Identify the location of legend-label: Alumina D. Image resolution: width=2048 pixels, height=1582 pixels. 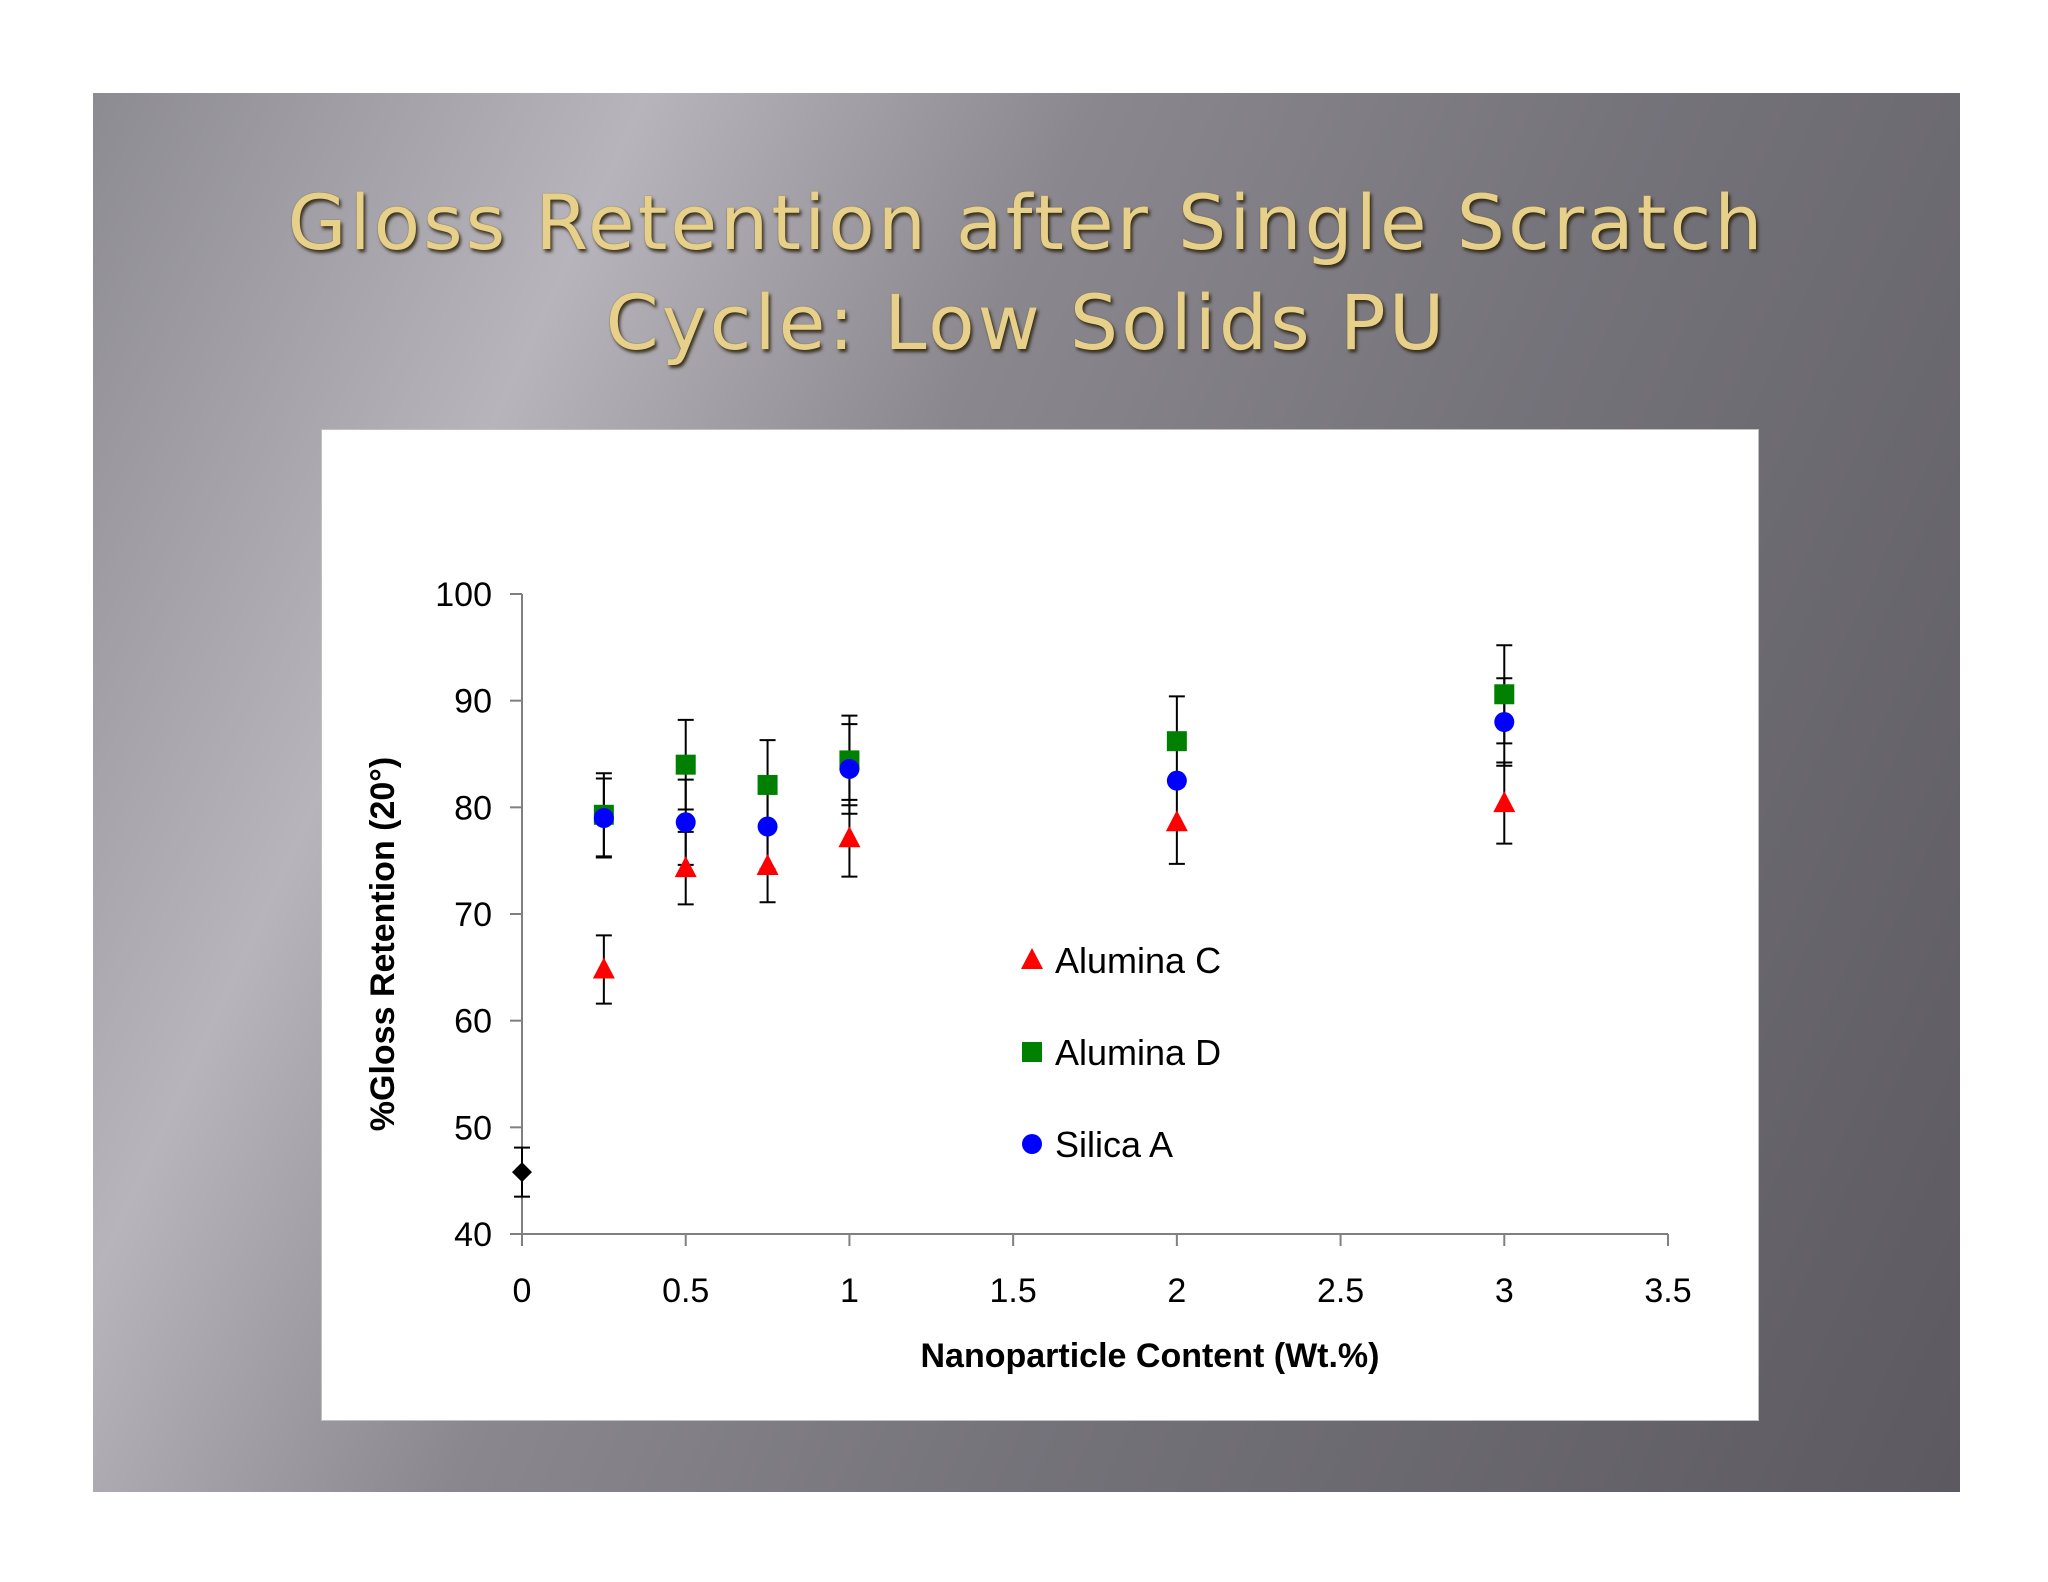
(1138, 1052).